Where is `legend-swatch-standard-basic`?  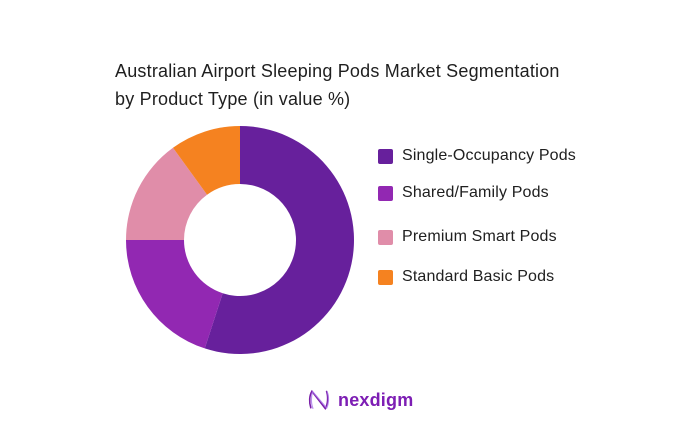 legend-swatch-standard-basic is located at coordinates (385, 277).